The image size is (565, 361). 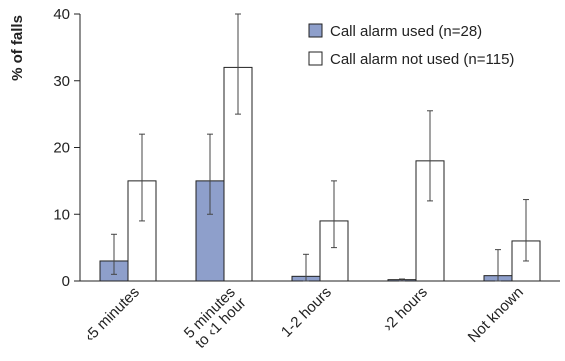 I want to click on x-tick-label: 1-2 hours, so click(x=306, y=312).